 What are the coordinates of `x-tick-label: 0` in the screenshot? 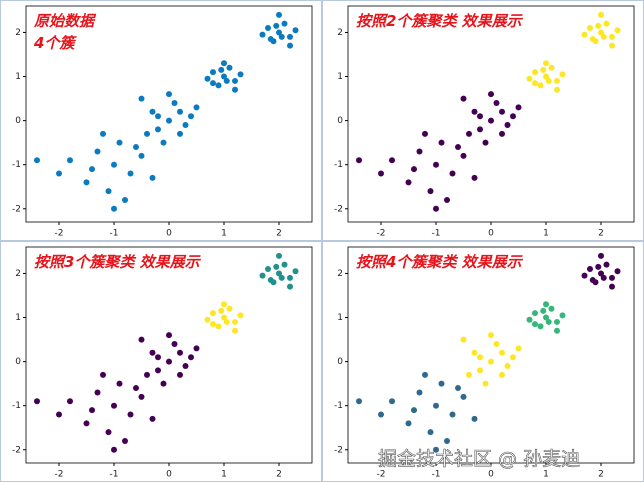 It's located at (169, 475).